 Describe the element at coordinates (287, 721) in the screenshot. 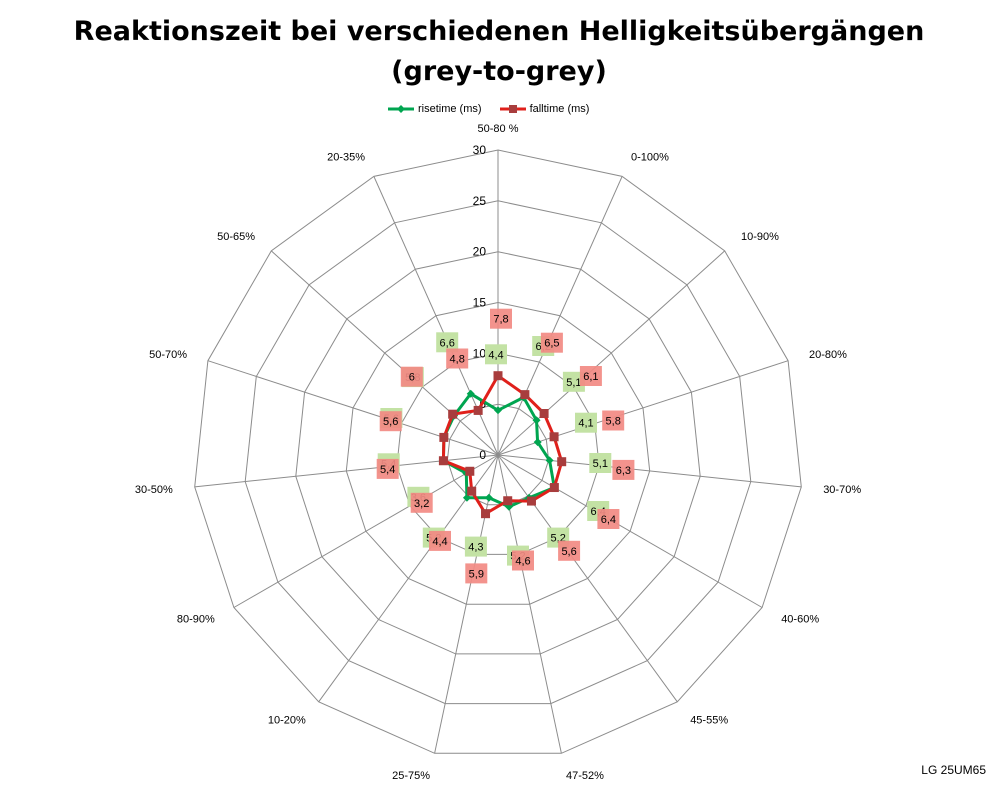

I see `category-label: 10-20%` at that location.